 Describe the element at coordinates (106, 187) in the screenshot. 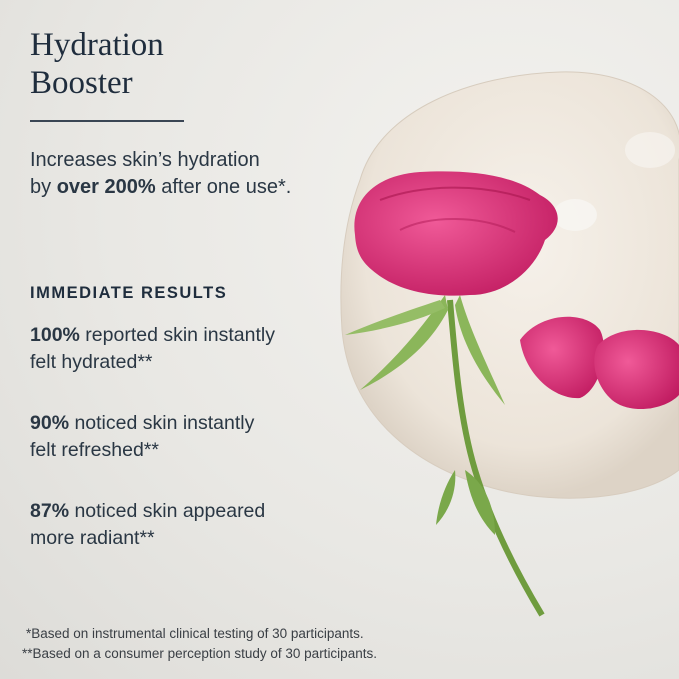

I see `subtitle-highlight: over 200%` at that location.